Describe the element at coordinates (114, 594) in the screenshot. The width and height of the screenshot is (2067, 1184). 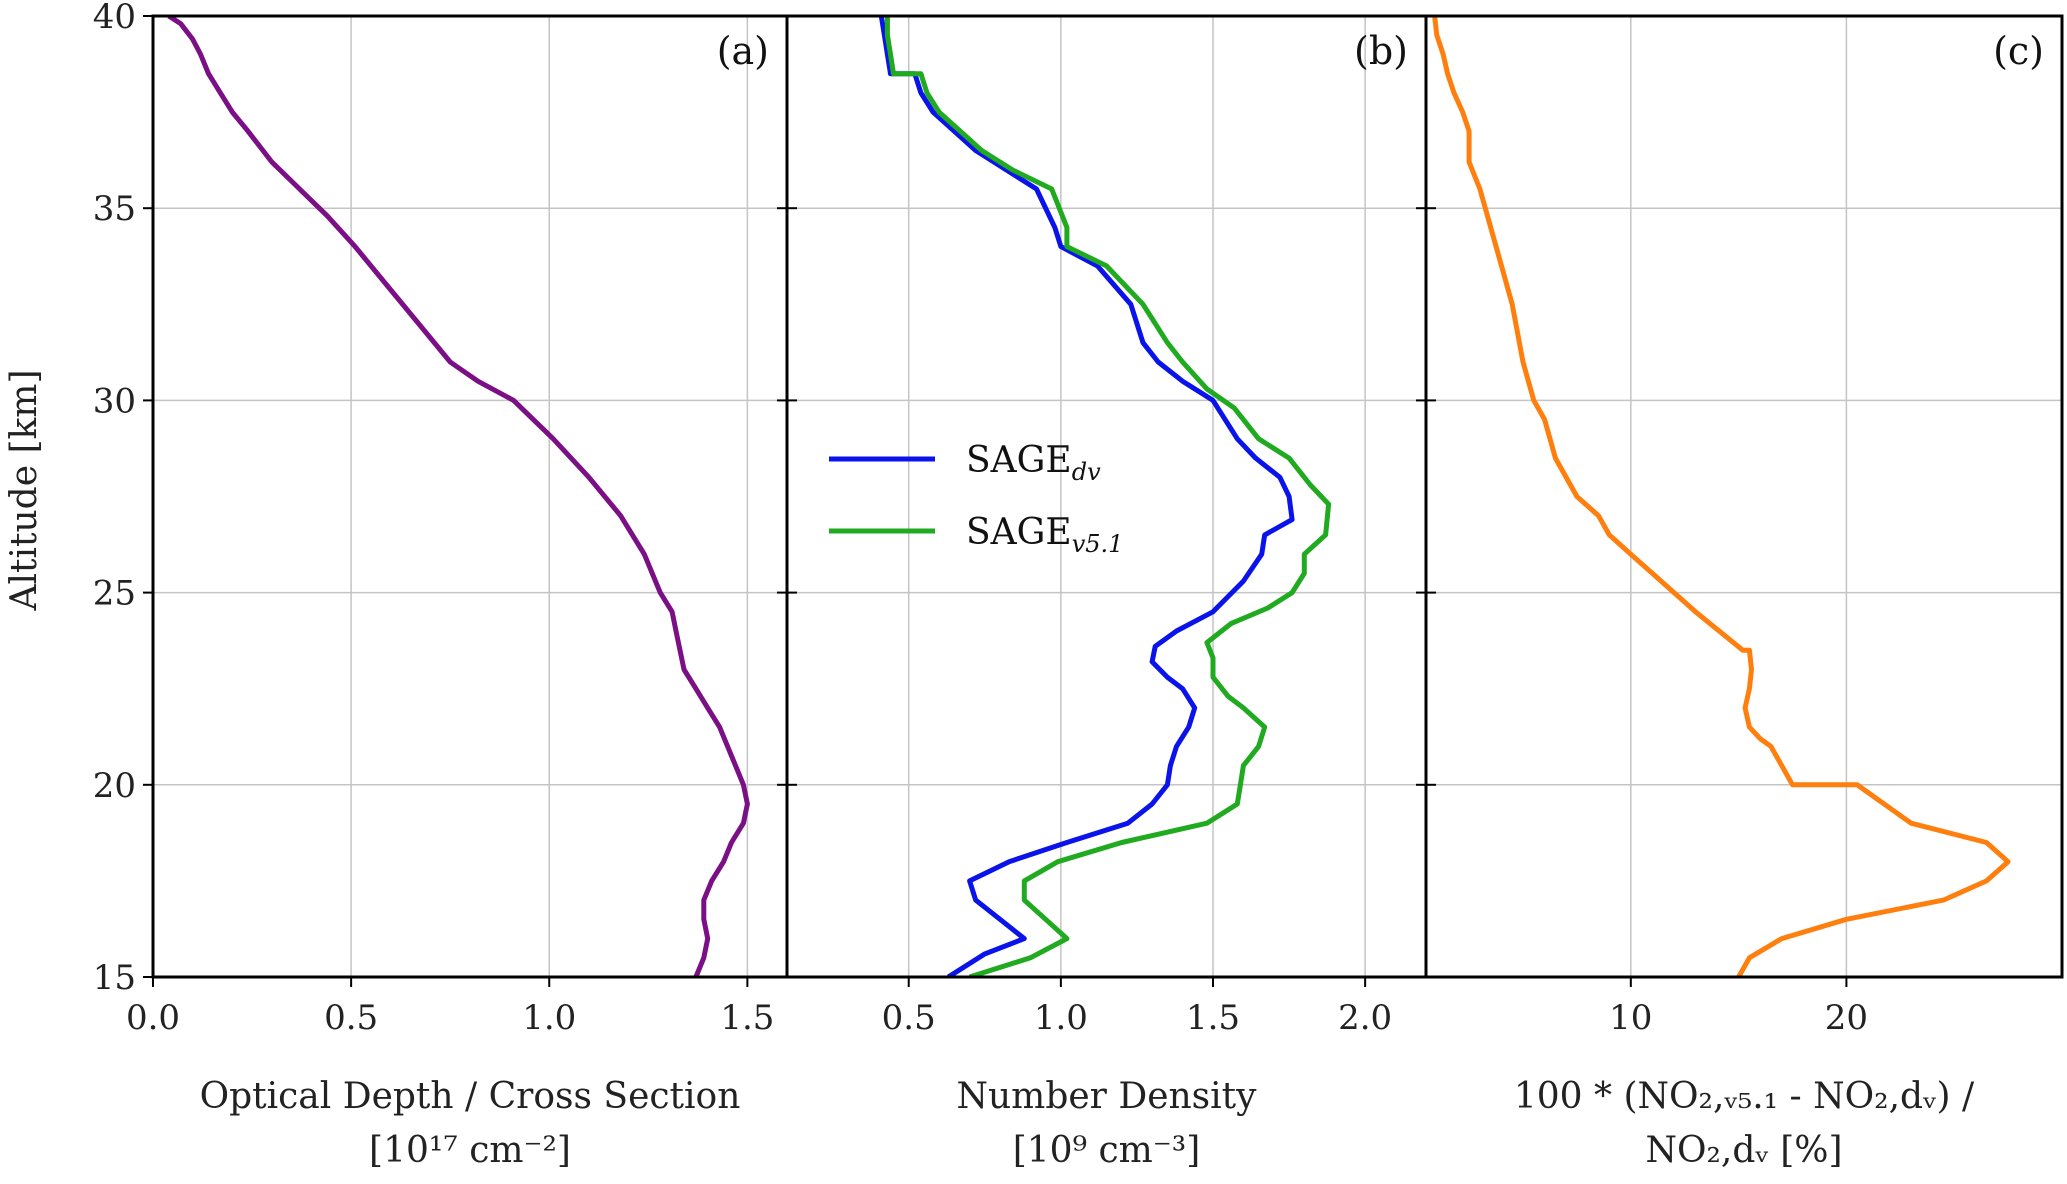
I see `ytick-label: 25` at that location.